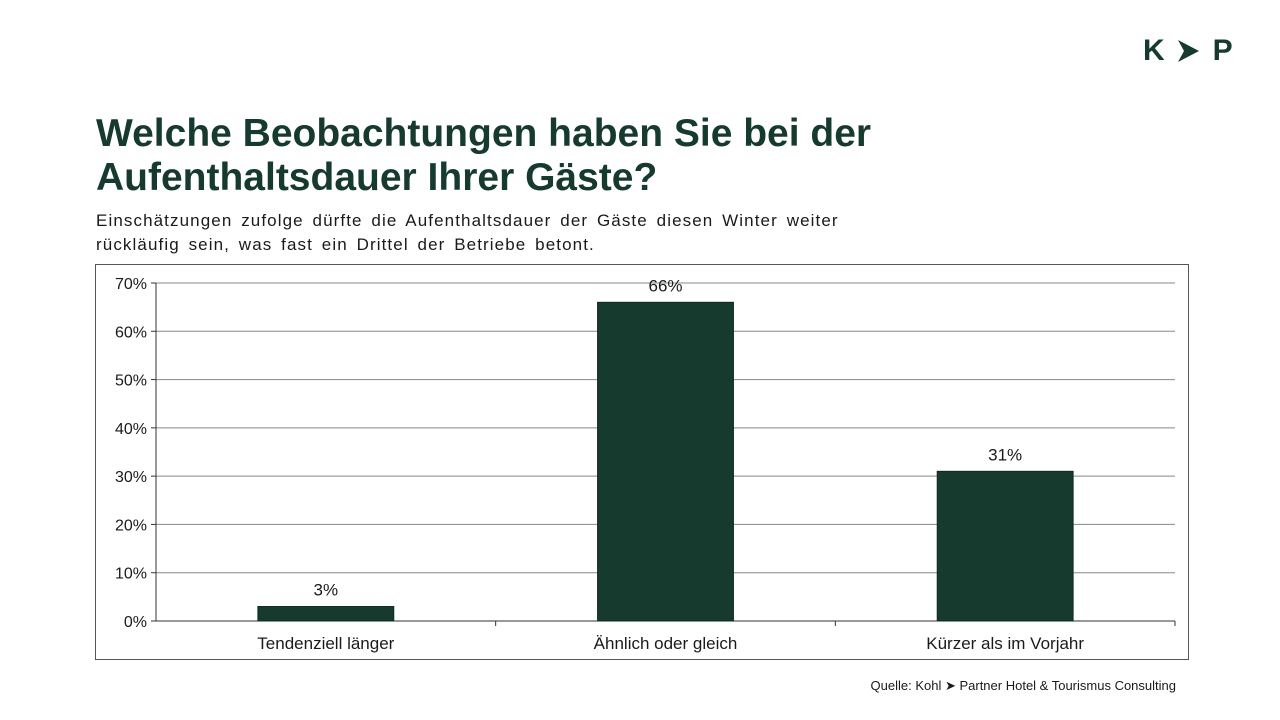 This screenshot has height=720, width=1280. What do you see at coordinates (131, 477) in the screenshot?
I see `y-tick-label: 30%` at bounding box center [131, 477].